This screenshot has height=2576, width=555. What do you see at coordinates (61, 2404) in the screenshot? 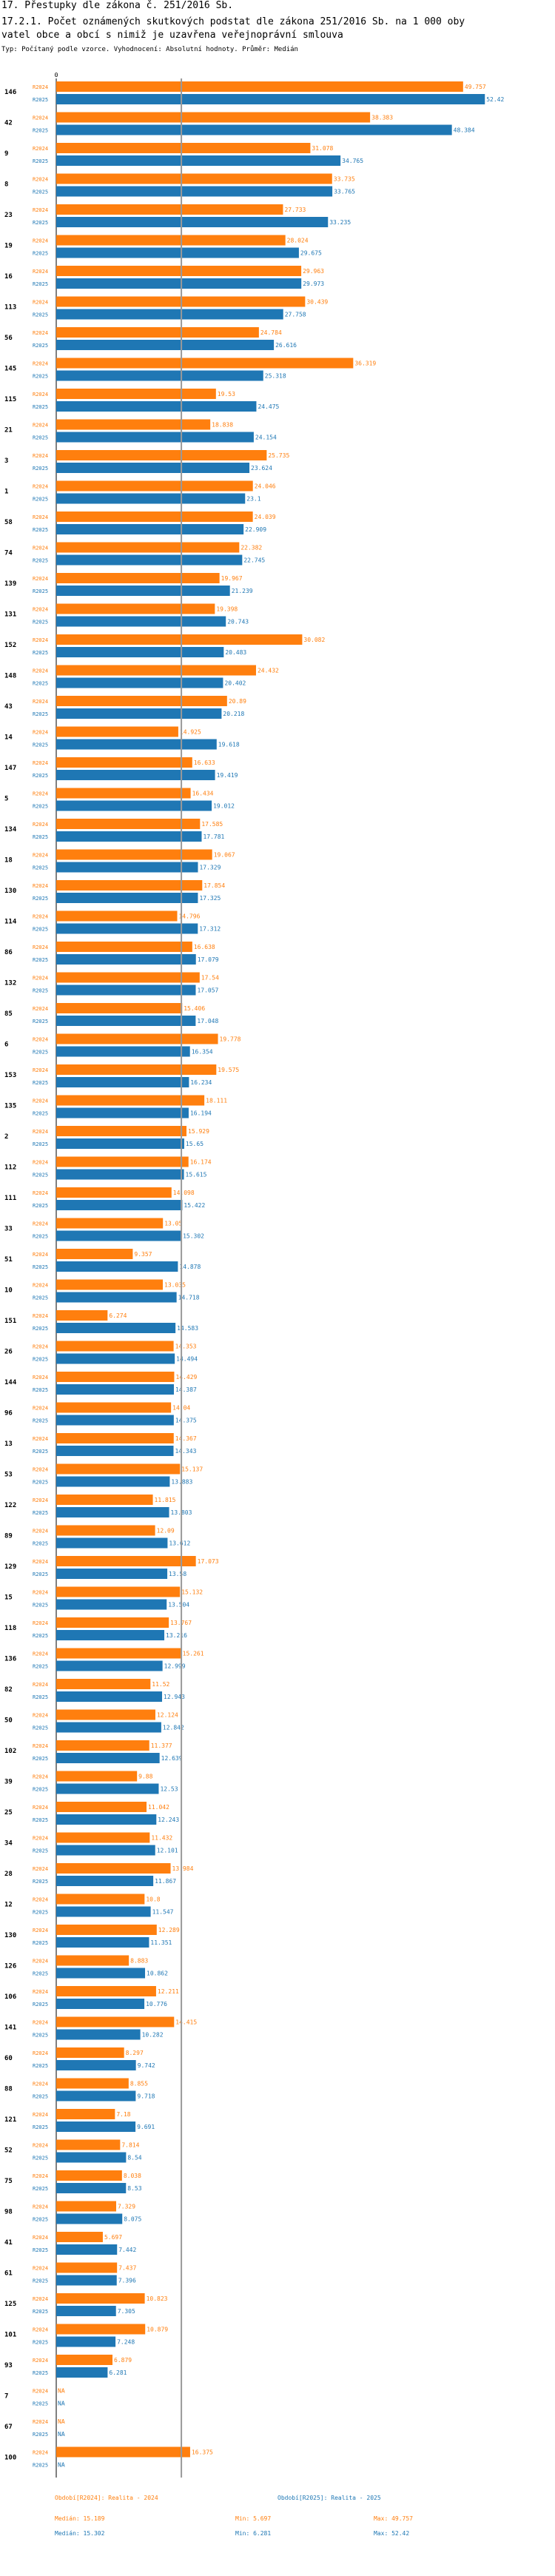
I see `value-label-r2025: NA` at bounding box center [61, 2404].